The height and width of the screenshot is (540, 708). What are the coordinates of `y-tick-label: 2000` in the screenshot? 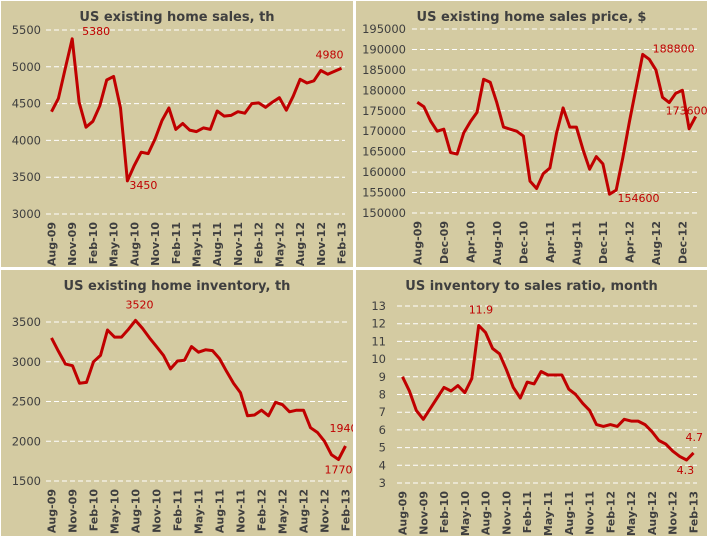 It's located at (26, 441).